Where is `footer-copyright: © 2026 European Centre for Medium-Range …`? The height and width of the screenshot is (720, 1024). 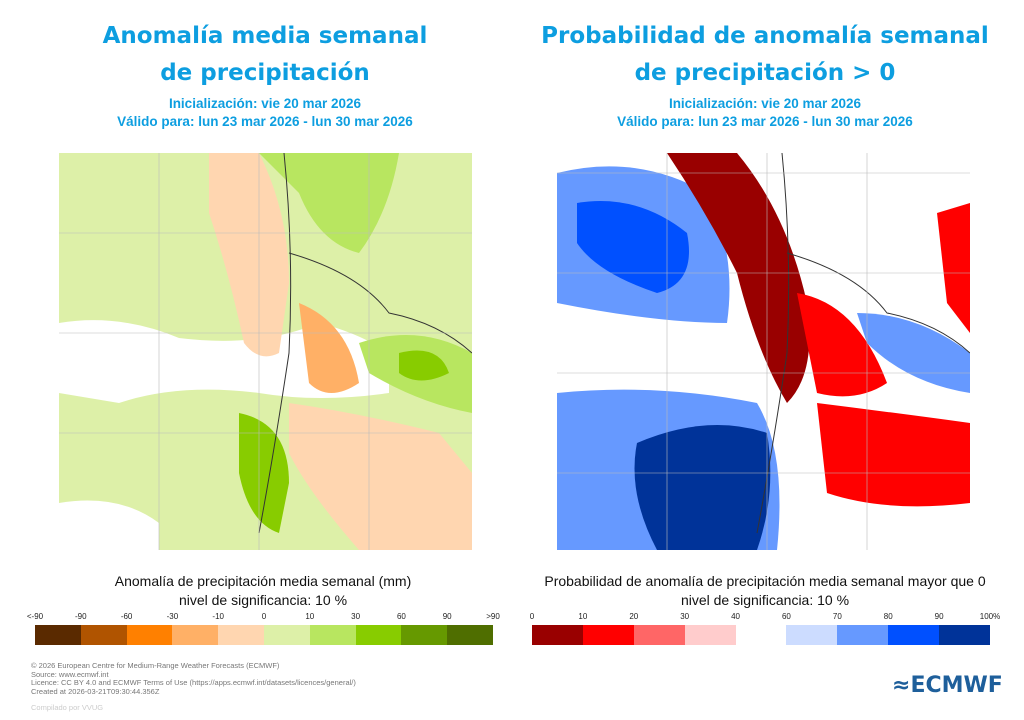 footer-copyright: © 2026 European Centre for Medium-Range … is located at coordinates (155, 665).